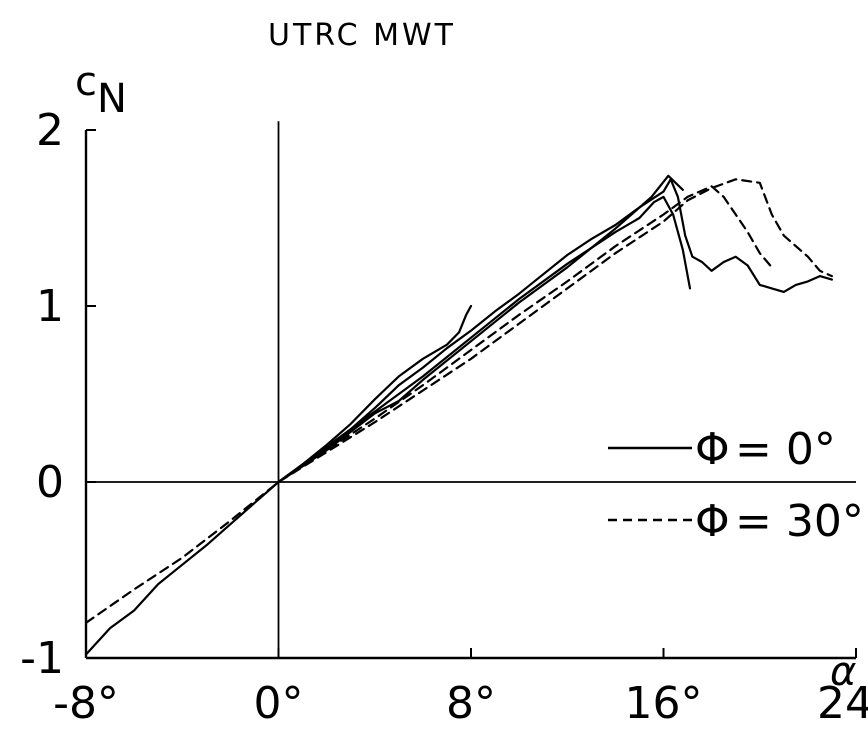  I want to click on legend-text-0: = 0°, so click(785, 449).